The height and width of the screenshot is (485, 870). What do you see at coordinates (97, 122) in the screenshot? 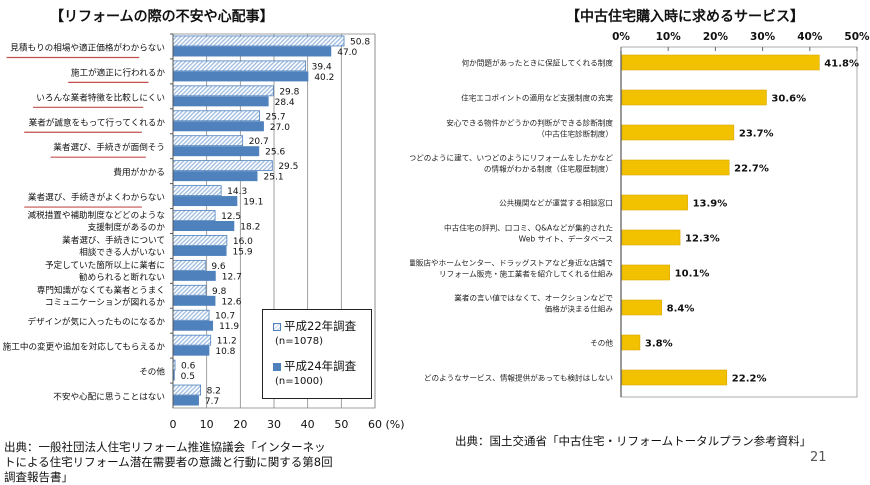
I see `category-label: 業者が誠意をもって行ってくれるか` at bounding box center [97, 122].